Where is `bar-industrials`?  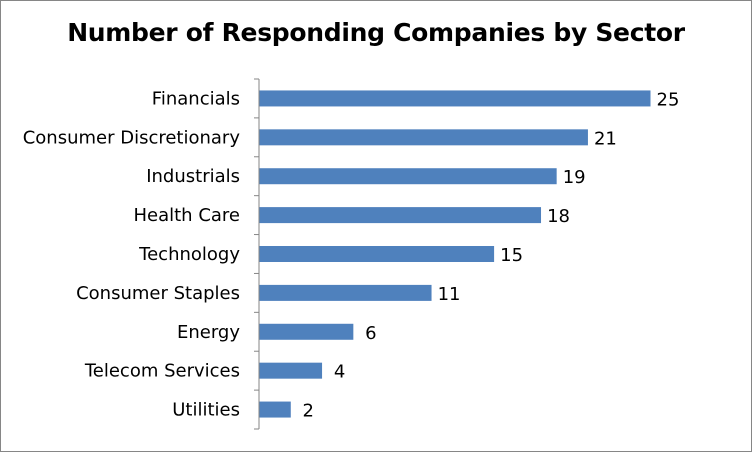
bar-industrials is located at coordinates (408, 176).